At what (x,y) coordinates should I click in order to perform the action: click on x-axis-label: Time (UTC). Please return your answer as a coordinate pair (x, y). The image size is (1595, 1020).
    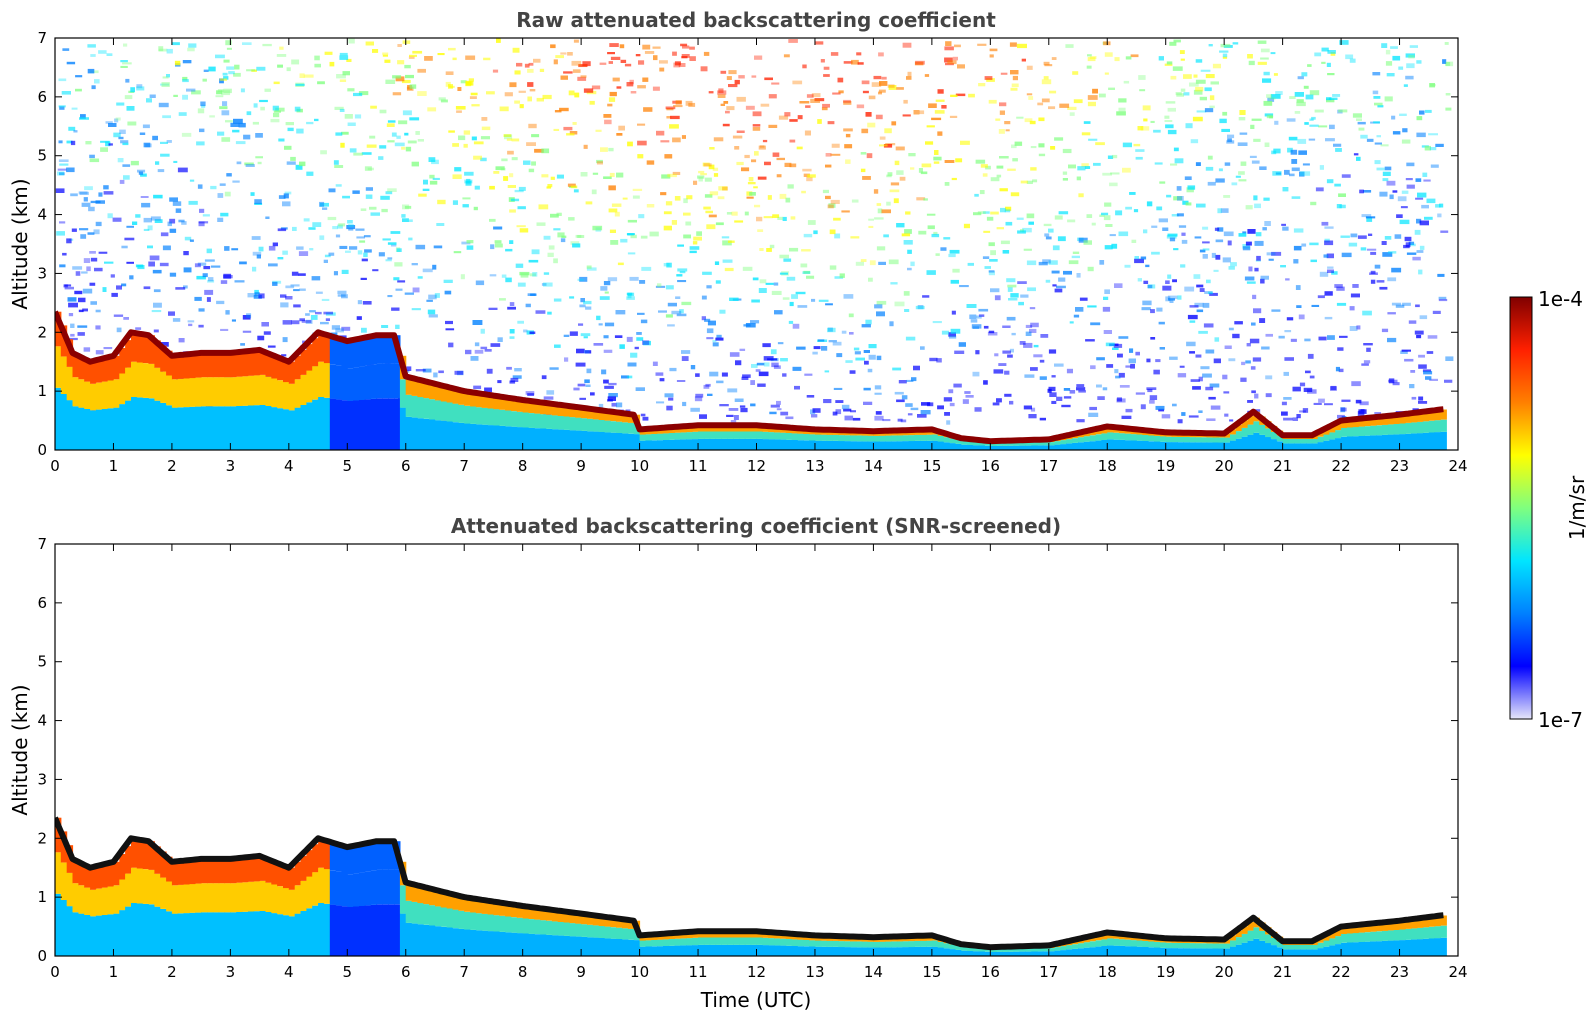
    Looking at the image, I should click on (756, 1000).